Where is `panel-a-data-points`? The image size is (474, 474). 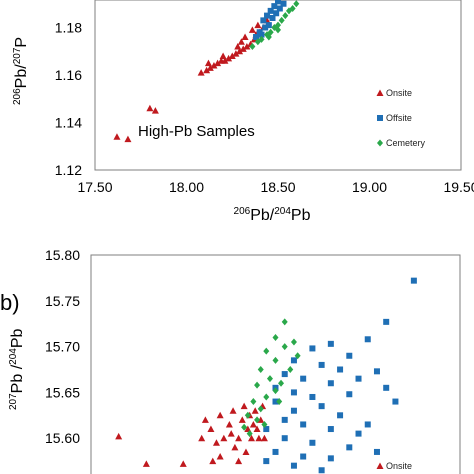 panel-a-data-points is located at coordinates (206, 71).